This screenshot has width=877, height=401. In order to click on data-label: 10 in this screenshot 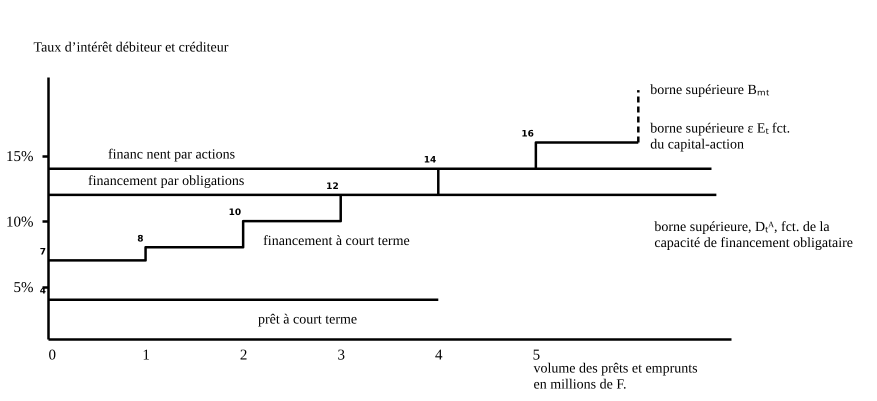, I will do `click(235, 213)`.